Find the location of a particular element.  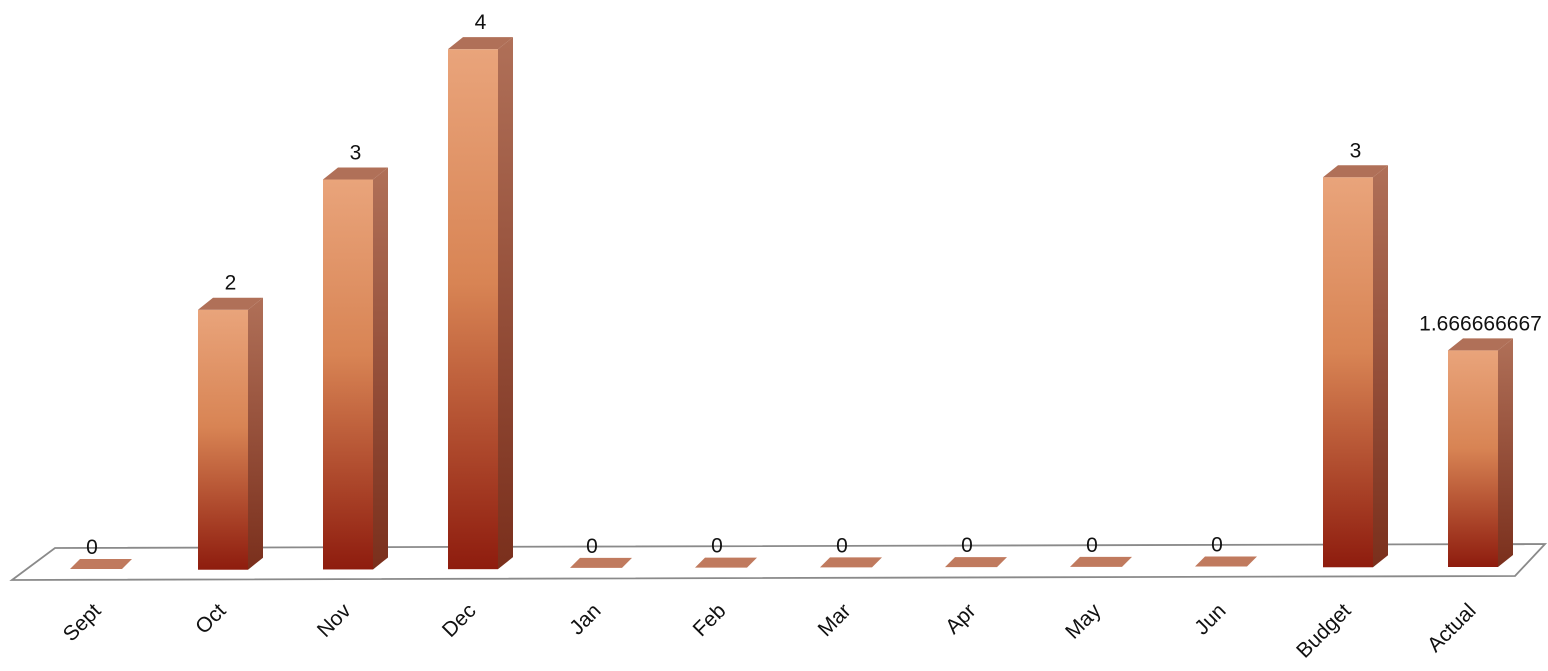

bar-front-dec is located at coordinates (473, 309).